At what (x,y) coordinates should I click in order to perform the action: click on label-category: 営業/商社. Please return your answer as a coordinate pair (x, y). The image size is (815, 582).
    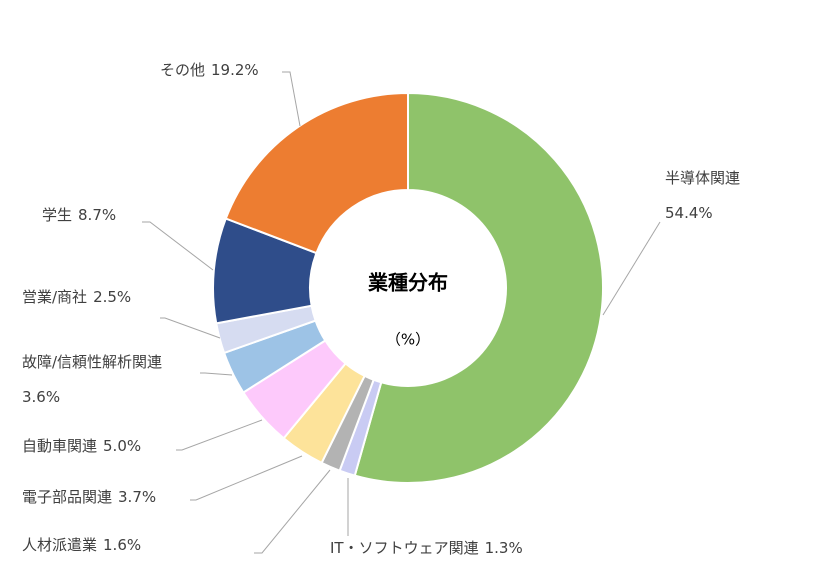
    Looking at the image, I should click on (54, 297).